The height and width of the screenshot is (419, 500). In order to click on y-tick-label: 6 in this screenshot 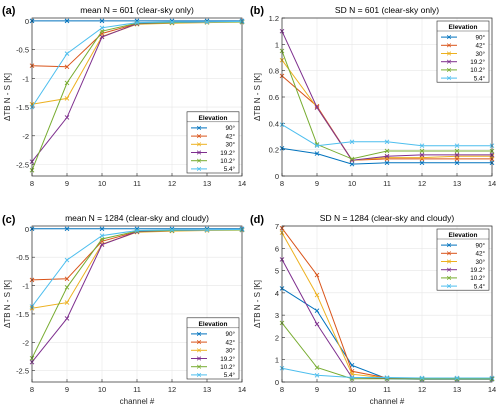, I will do `click(277, 248)`.